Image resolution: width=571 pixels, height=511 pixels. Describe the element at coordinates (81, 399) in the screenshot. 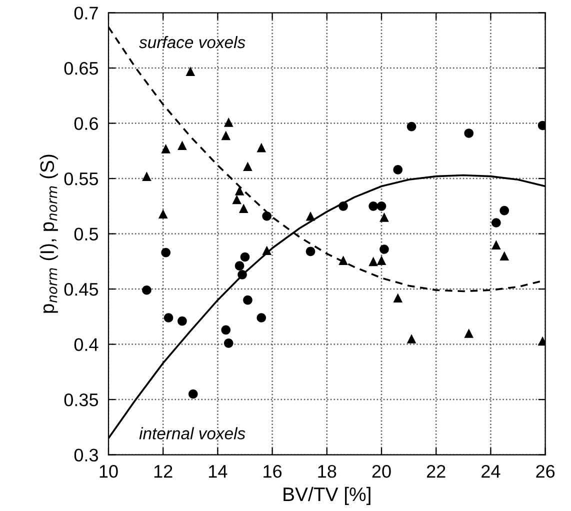

I see `y-tick-label: 0.35` at that location.